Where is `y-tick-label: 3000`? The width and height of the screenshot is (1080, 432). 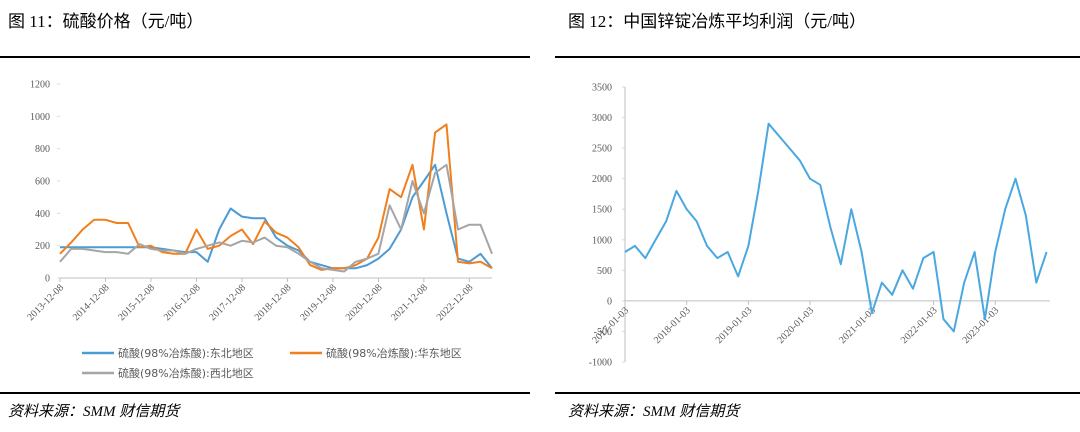
y-tick-label: 3000 is located at coordinates (602, 118).